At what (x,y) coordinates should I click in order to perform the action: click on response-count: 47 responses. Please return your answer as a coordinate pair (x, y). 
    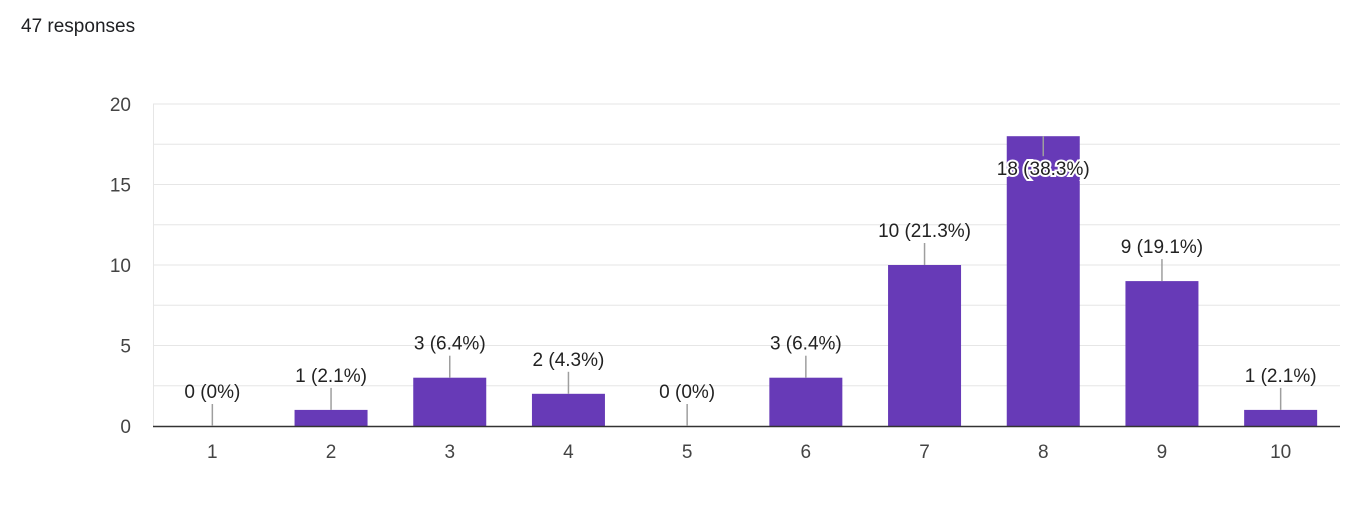
    Looking at the image, I should click on (78, 26).